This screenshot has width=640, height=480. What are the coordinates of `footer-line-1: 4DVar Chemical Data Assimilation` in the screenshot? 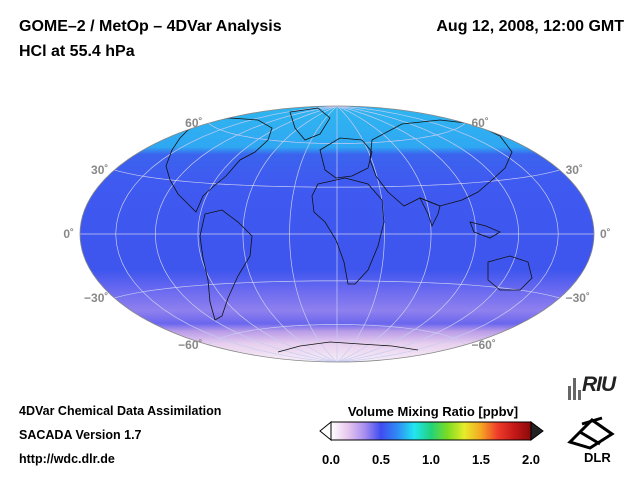 It's located at (120, 411).